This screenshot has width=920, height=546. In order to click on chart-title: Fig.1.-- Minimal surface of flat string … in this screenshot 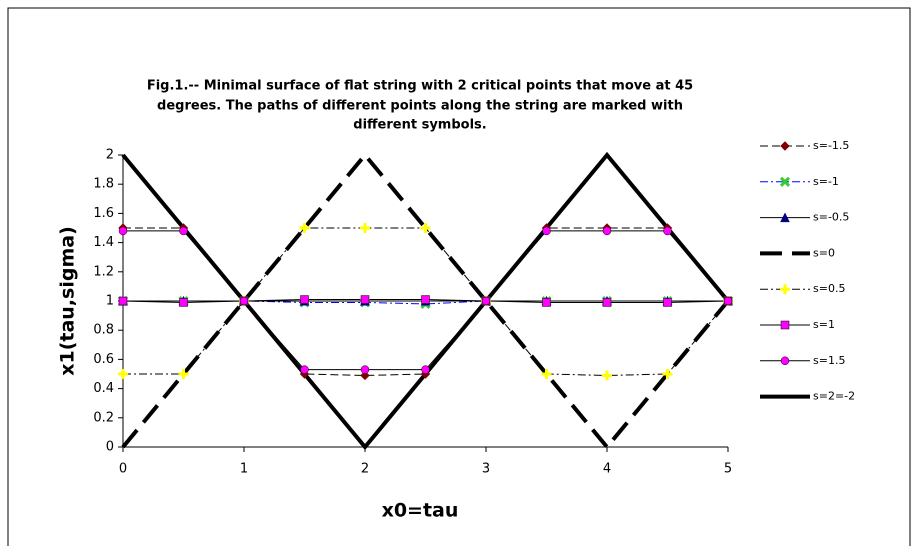, I will do `click(420, 86)`.